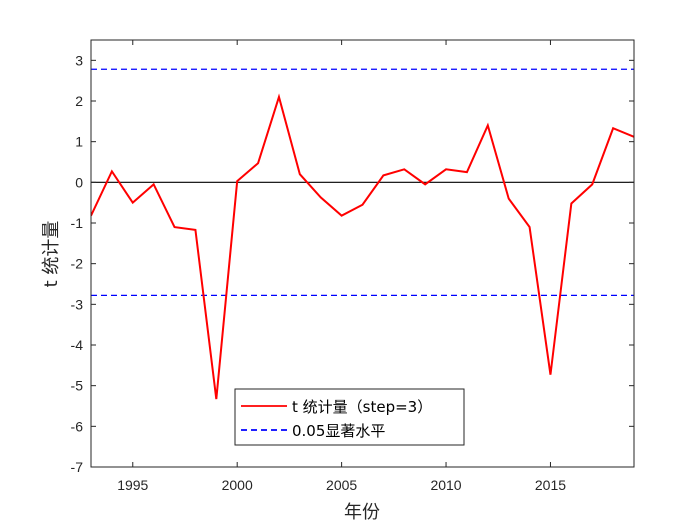 The width and height of the screenshot is (700, 525). What do you see at coordinates (51, 254) in the screenshot?
I see `y-axis-label: t 统计量` at bounding box center [51, 254].